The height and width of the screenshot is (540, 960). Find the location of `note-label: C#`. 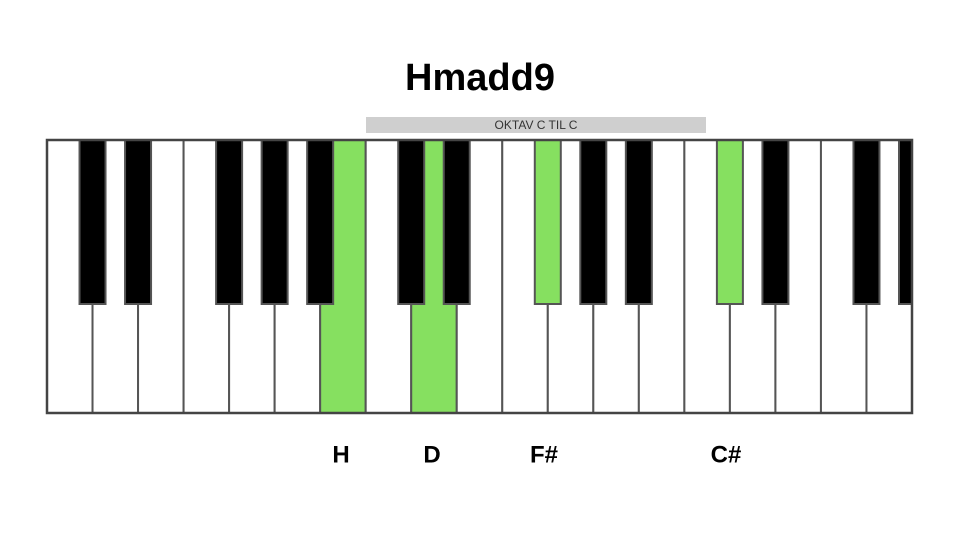

note-label: C# is located at coordinates (726, 454).